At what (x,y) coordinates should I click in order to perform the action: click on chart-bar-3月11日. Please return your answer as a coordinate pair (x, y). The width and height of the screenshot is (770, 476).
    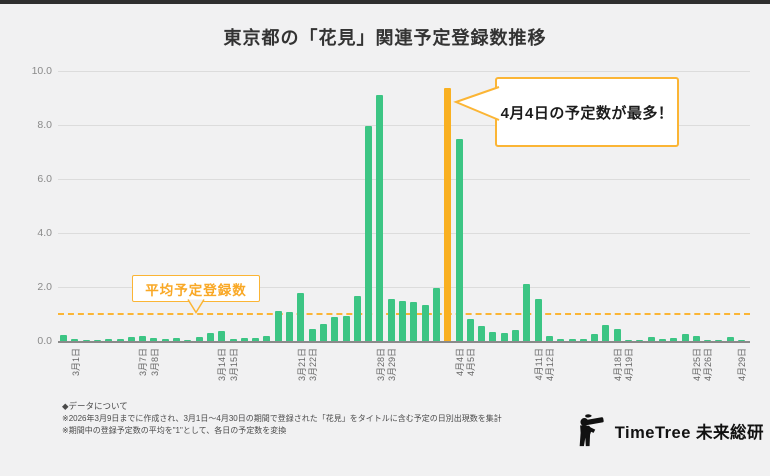
    Looking at the image, I should click on (176, 339).